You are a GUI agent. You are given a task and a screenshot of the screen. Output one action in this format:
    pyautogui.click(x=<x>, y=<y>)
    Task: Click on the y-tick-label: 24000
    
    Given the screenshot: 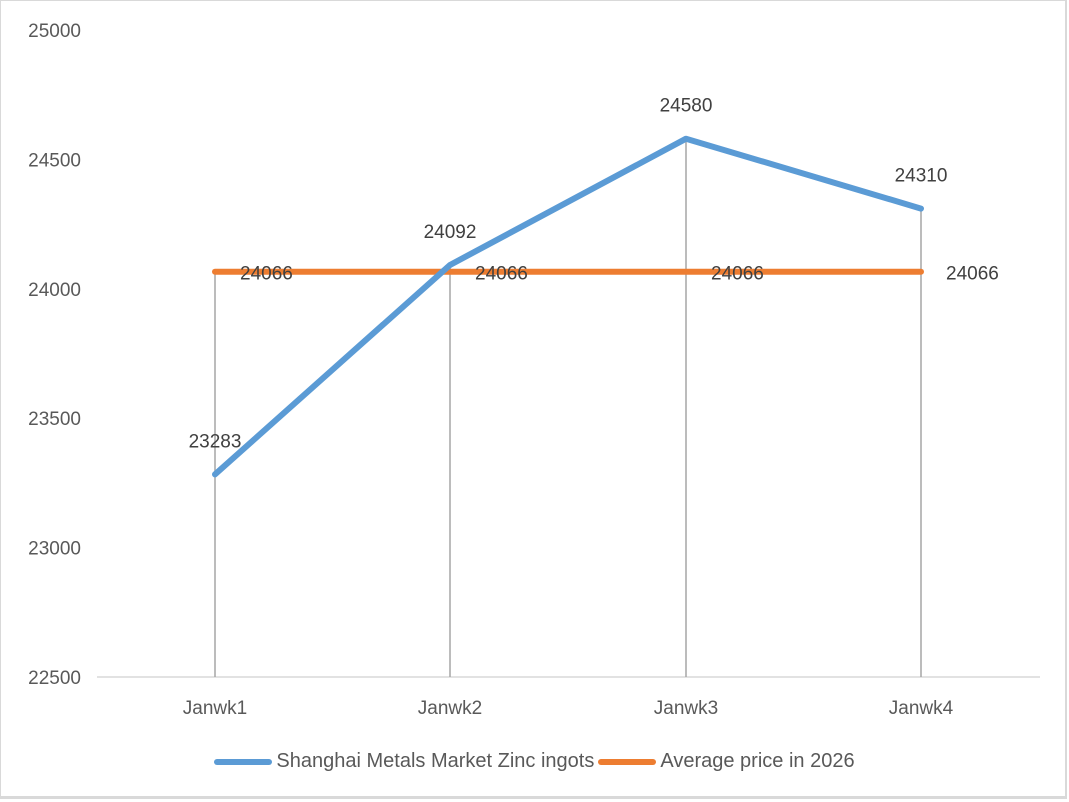 What is the action you would take?
    pyautogui.click(x=54, y=290)
    